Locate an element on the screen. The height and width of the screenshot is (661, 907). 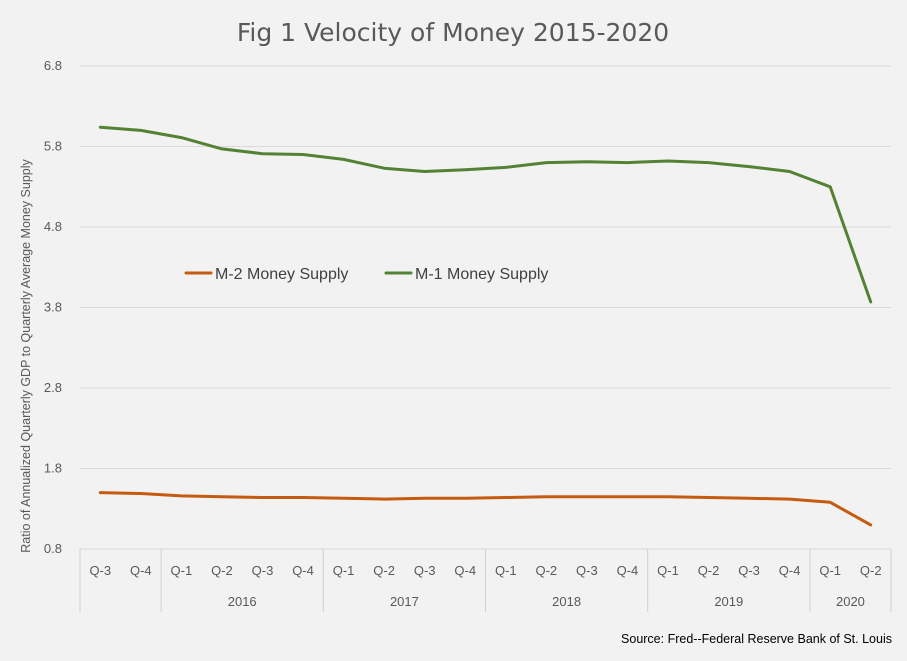
y-tick-label: 0.8 is located at coordinates (53, 548).